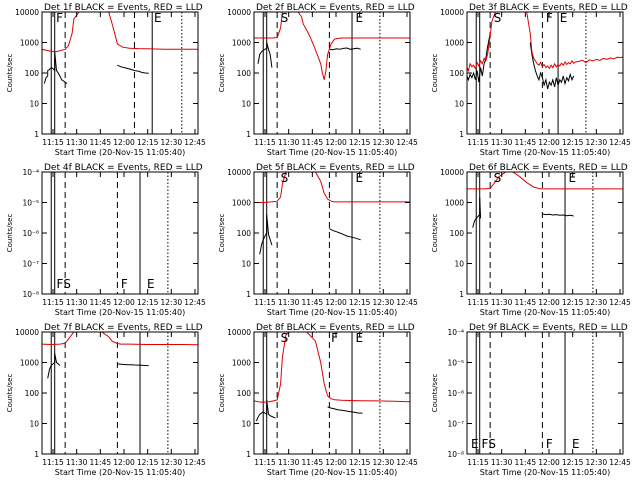 Image resolution: width=640 pixels, height=480 pixels. I want to click on panel-title: Det 5f BLACK = Events, RED = LLD, so click(335, 168).